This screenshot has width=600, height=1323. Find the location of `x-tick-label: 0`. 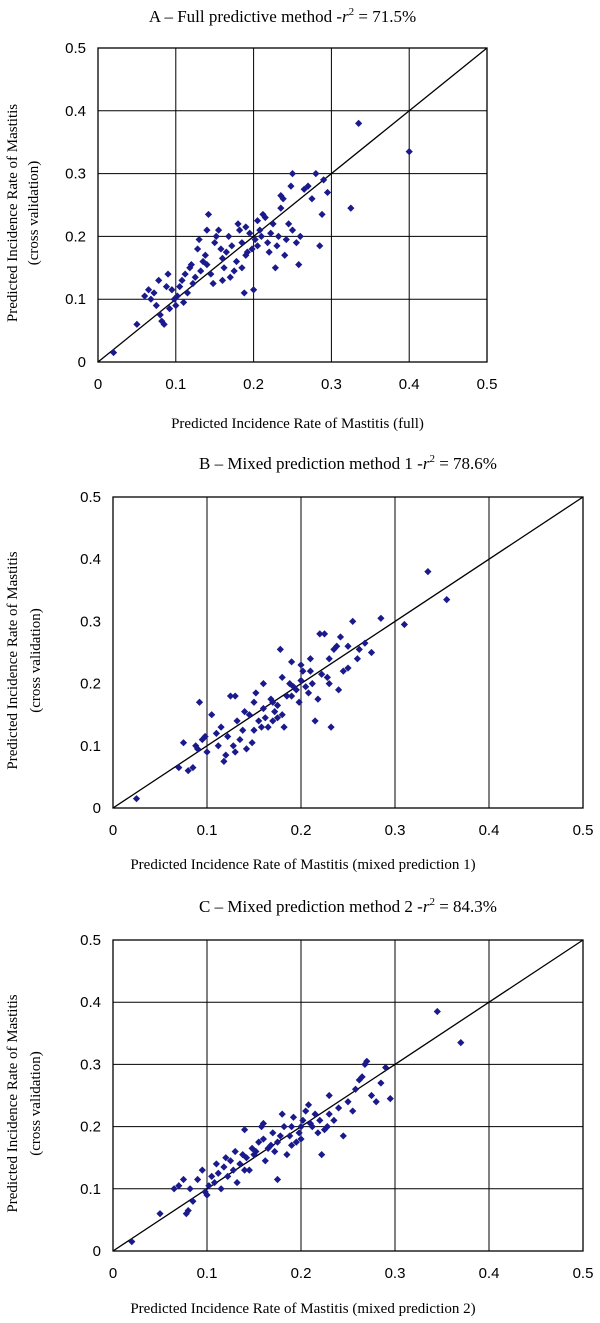

x-tick-label: 0 is located at coordinates (98, 384).